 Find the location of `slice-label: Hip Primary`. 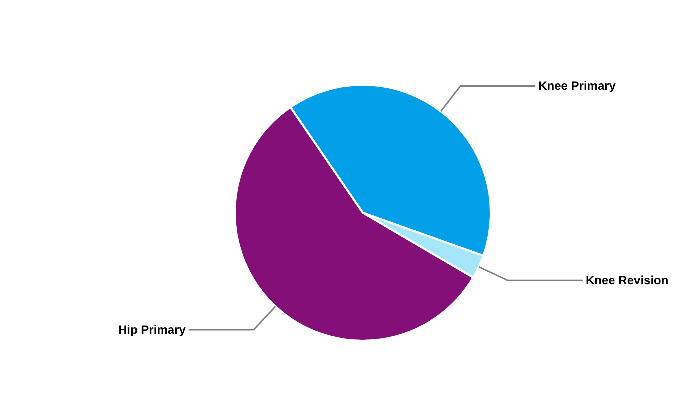

slice-label: Hip Primary is located at coordinates (152, 330).